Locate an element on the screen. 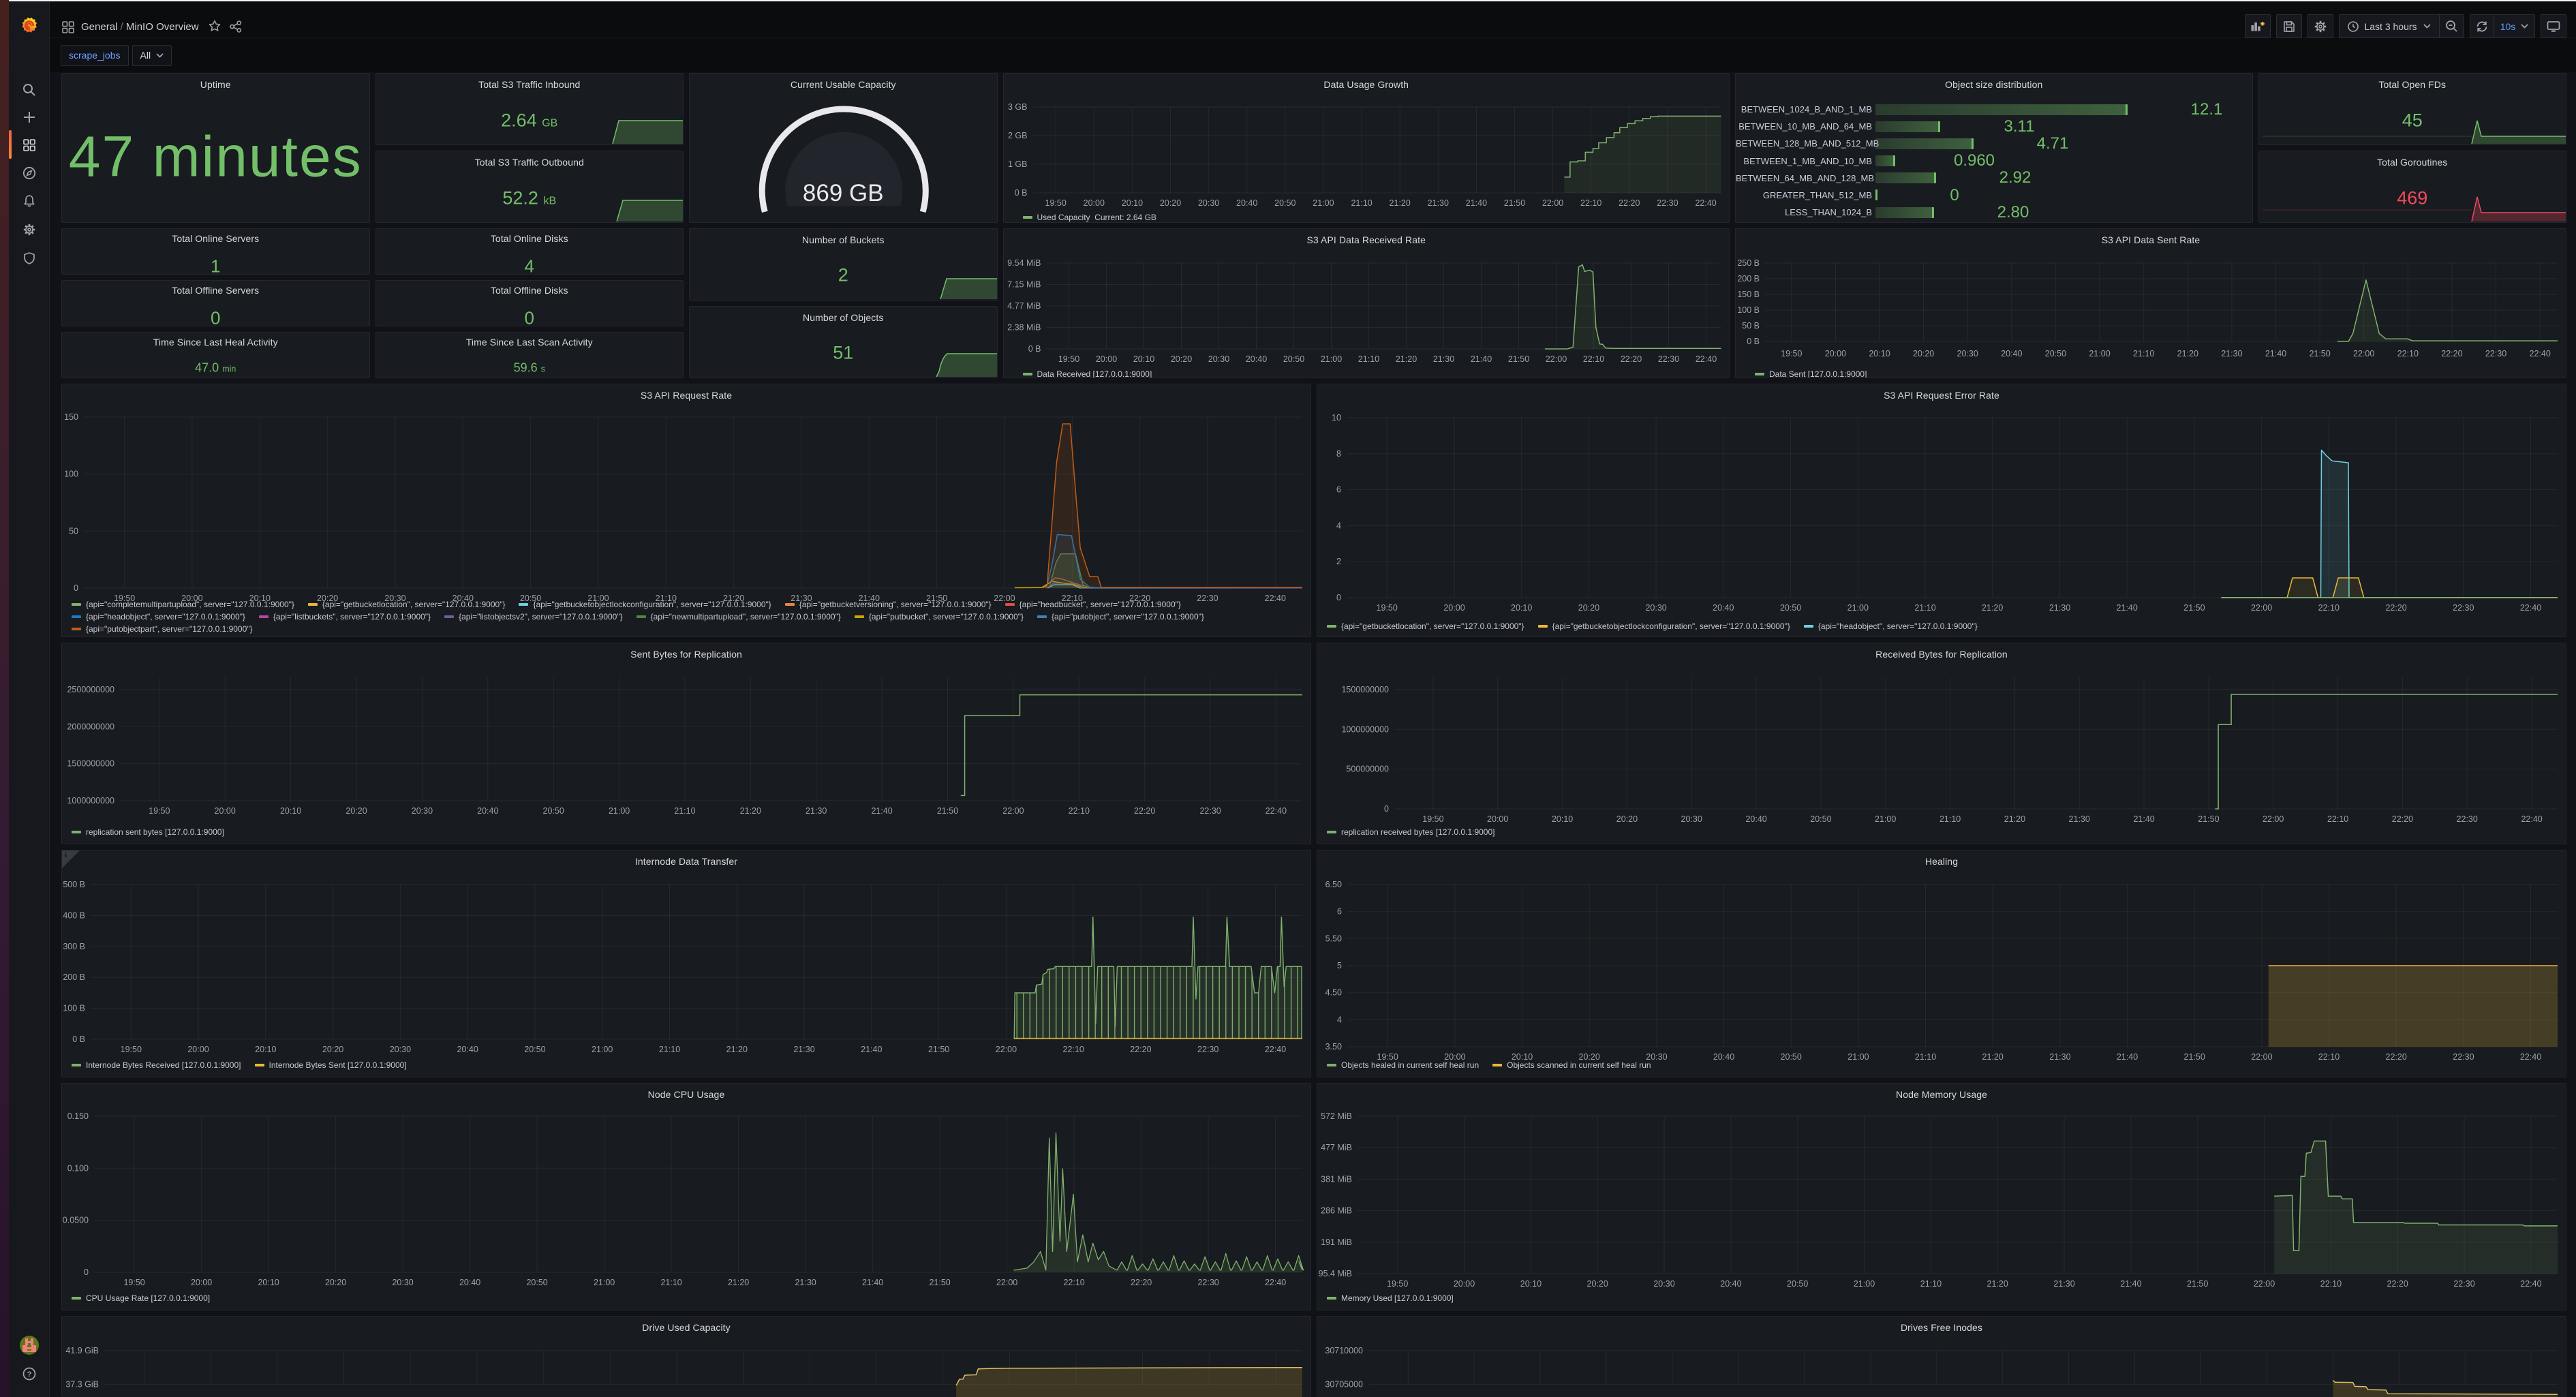 This screenshot has height=1397, width=2576. svg-text: 95.4 MiB is located at coordinates (1335, 1274).